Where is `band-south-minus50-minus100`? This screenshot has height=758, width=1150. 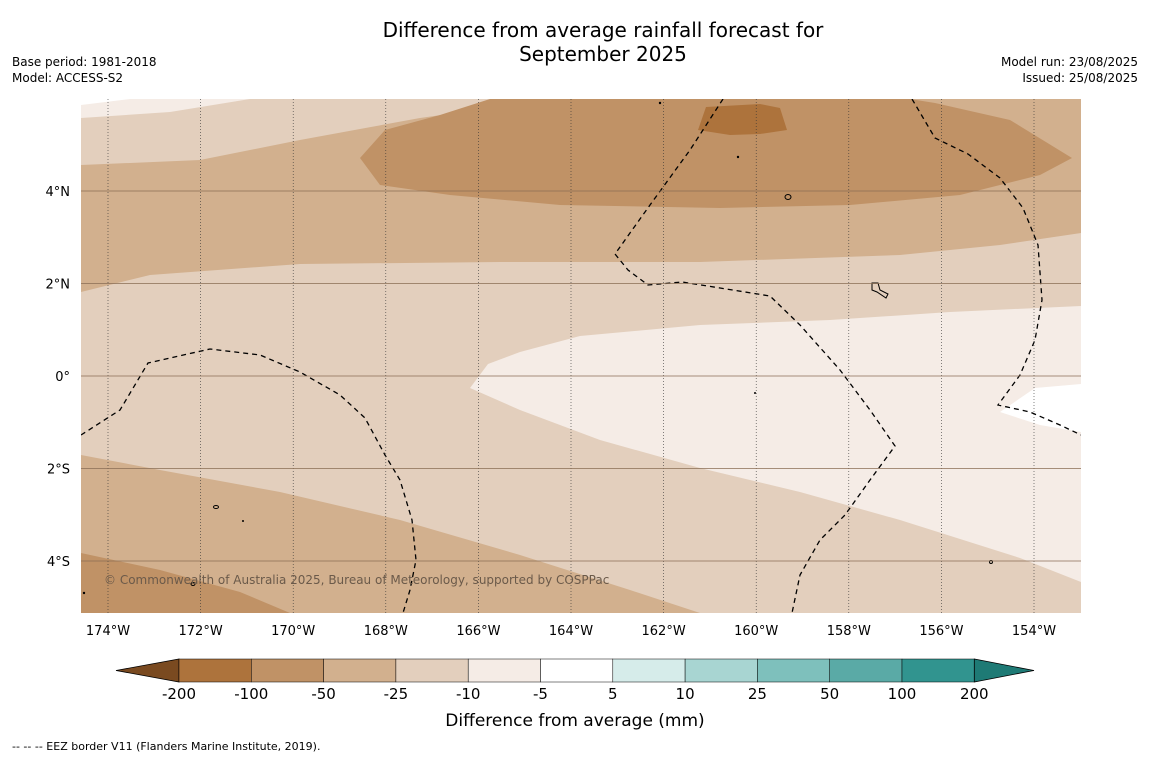
band-south-minus50-minus100 is located at coordinates (185, 583).